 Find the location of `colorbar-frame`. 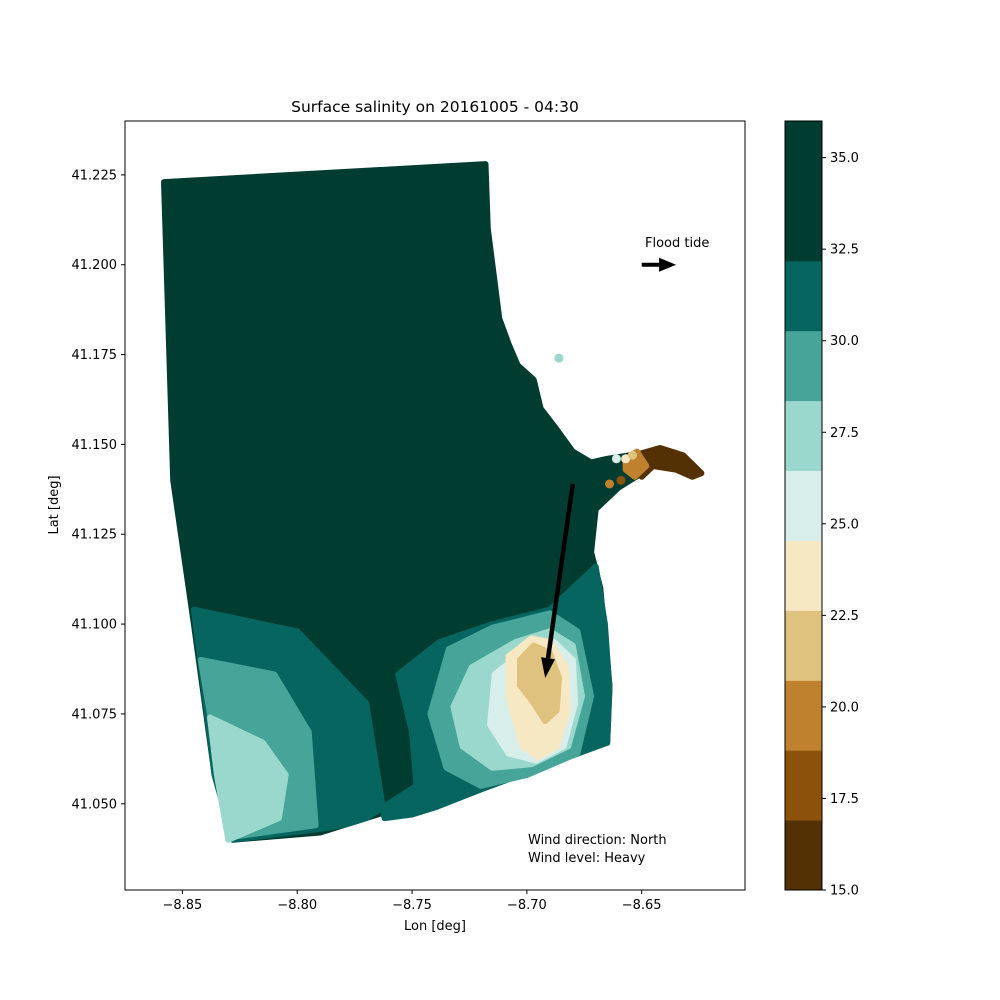

colorbar-frame is located at coordinates (803, 505).